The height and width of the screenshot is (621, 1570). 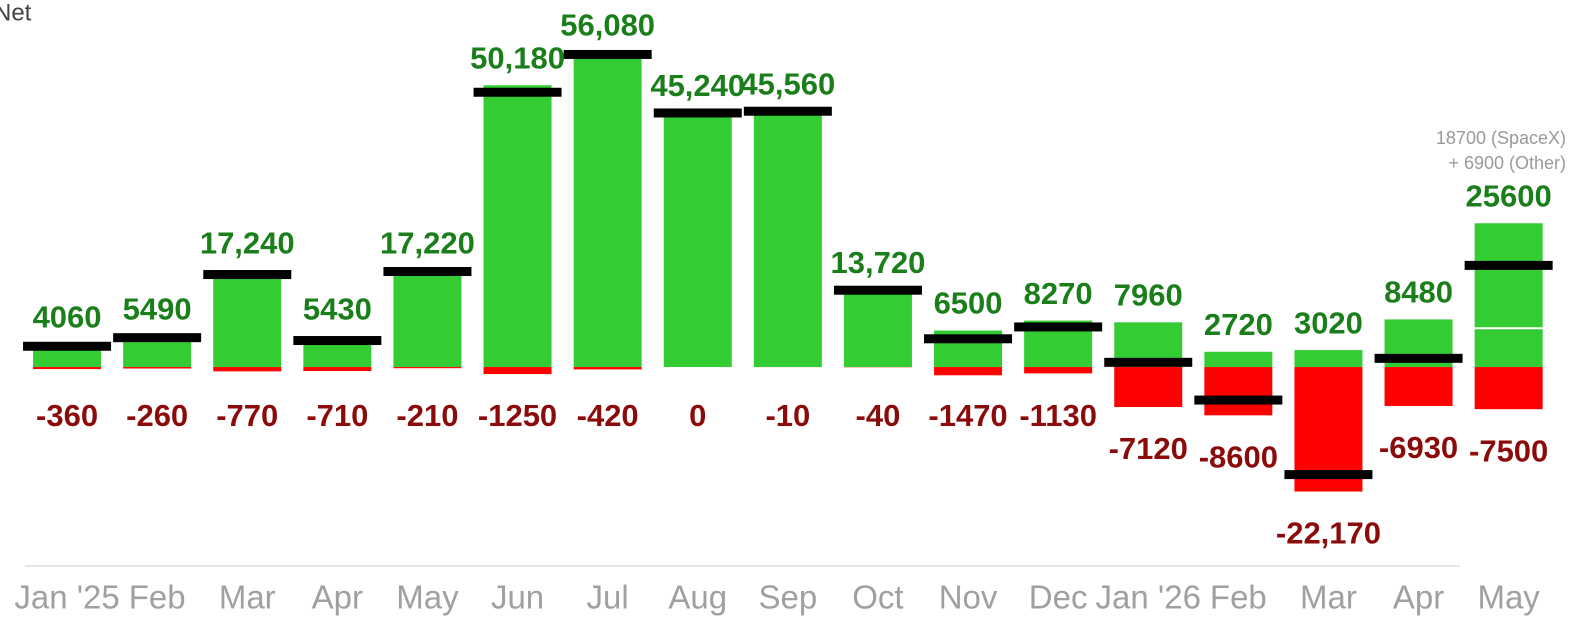 I want to click on outflow-label: -420, so click(x=608, y=415).